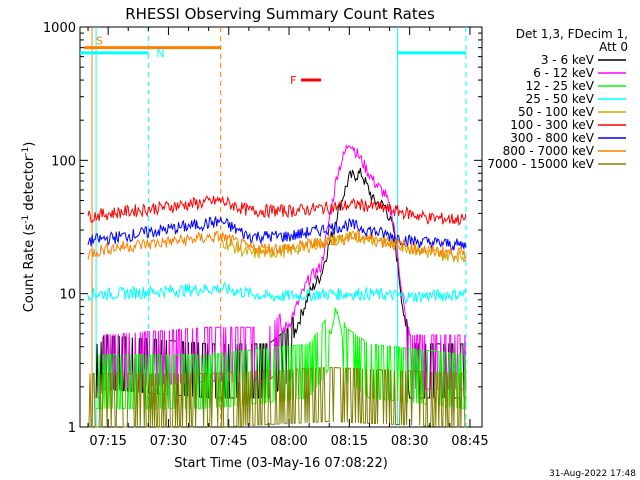  I want to click on x-tick-label: 08:15, so click(349, 441).